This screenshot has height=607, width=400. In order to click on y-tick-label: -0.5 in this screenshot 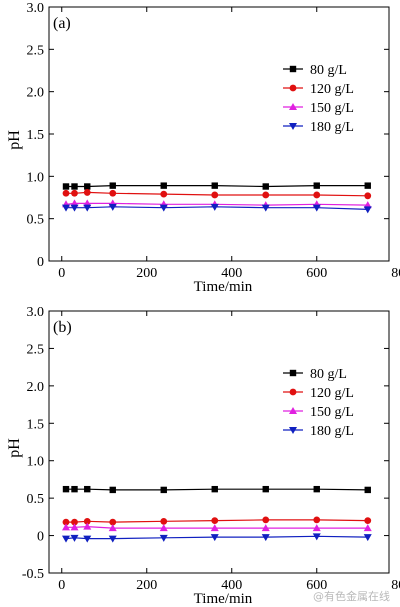, I will do `click(33, 574)`.